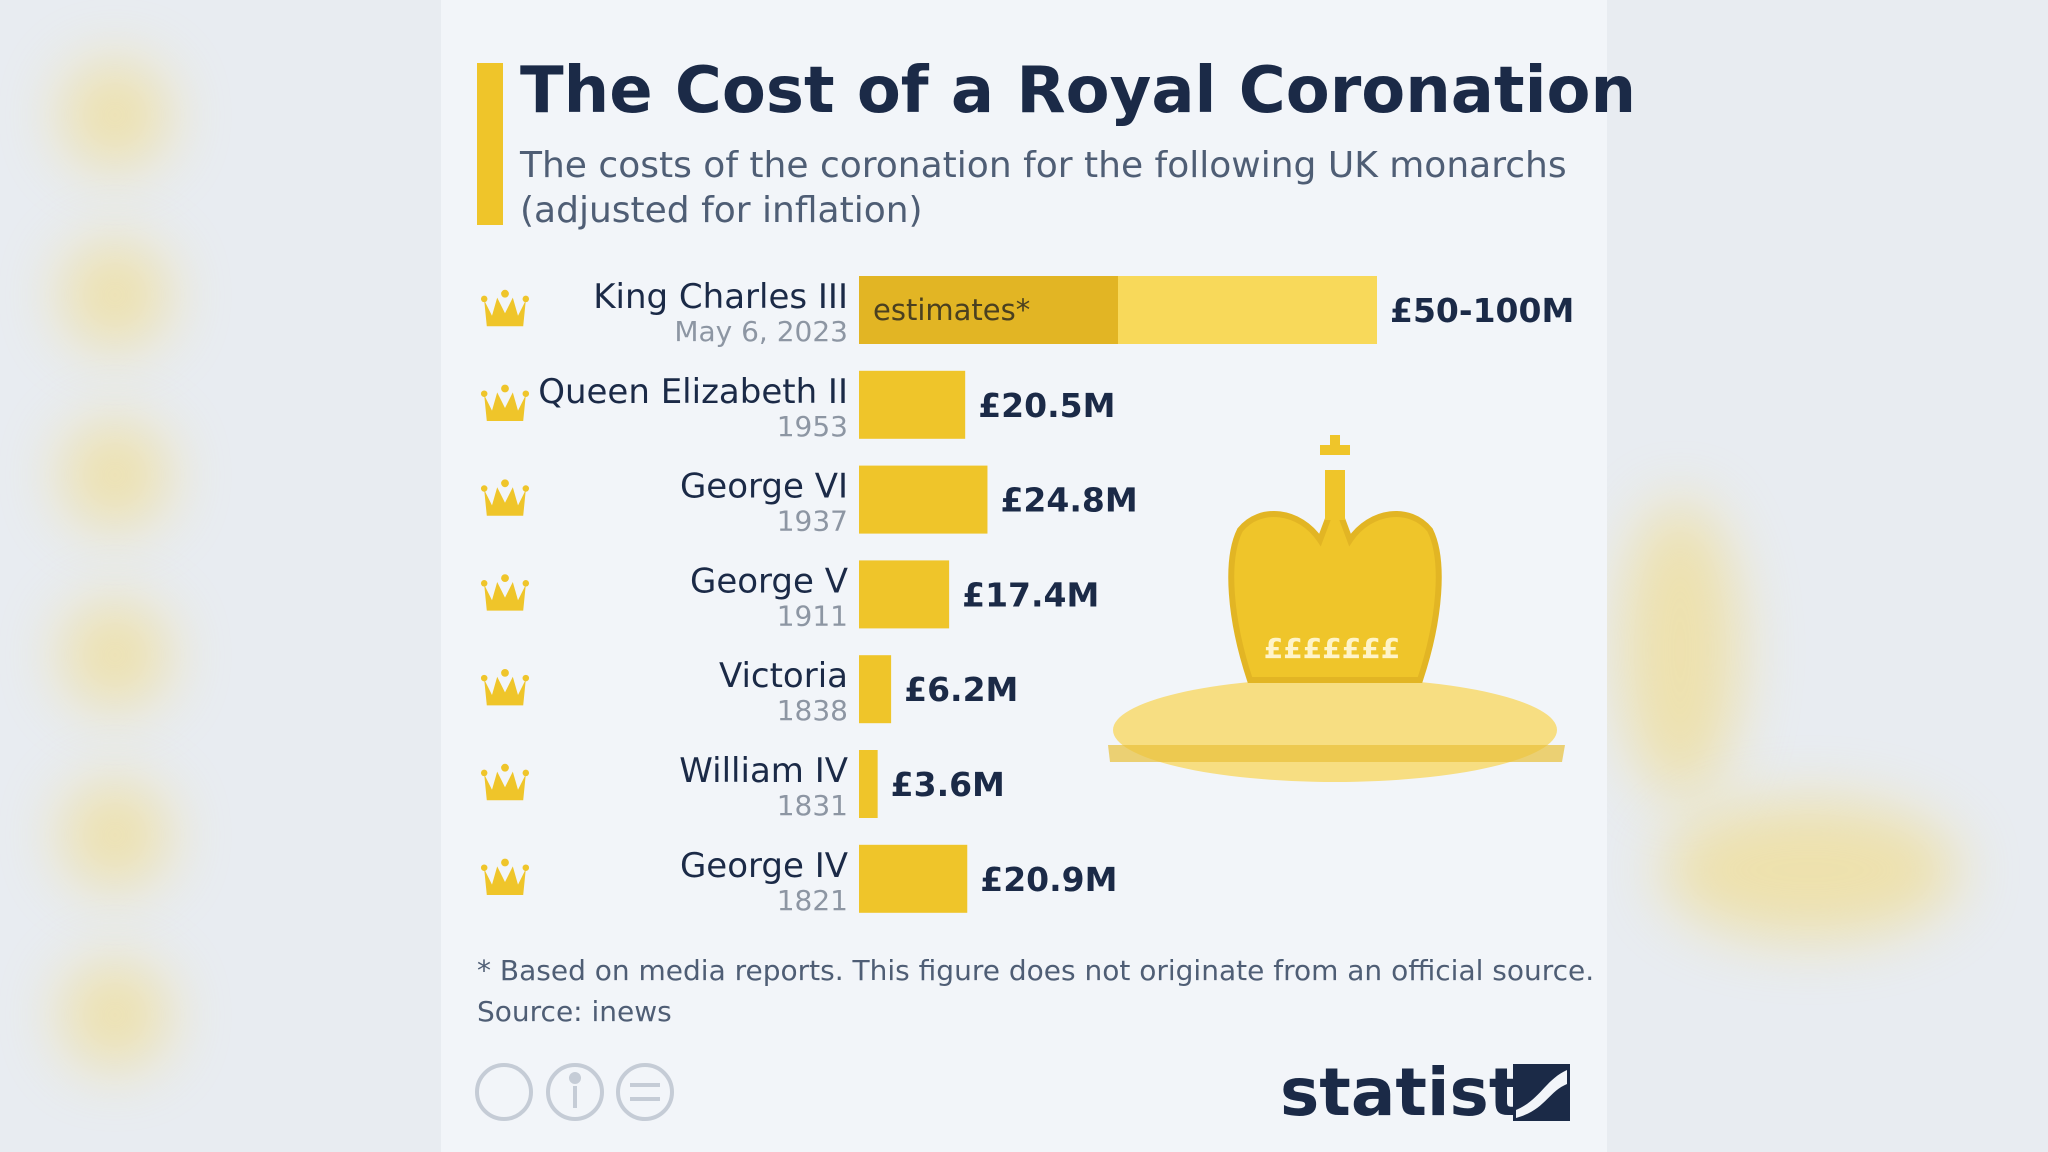  I want to click on brand-mark, so click(1541, 1092).